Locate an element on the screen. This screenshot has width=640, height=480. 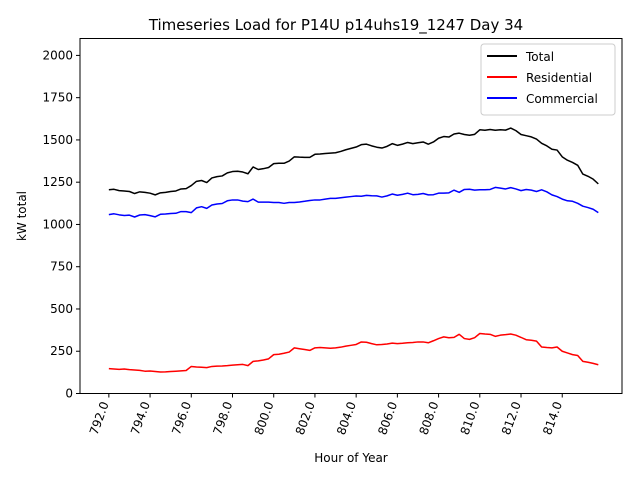
x-tick-label: 796.0 is located at coordinates (181, 418).